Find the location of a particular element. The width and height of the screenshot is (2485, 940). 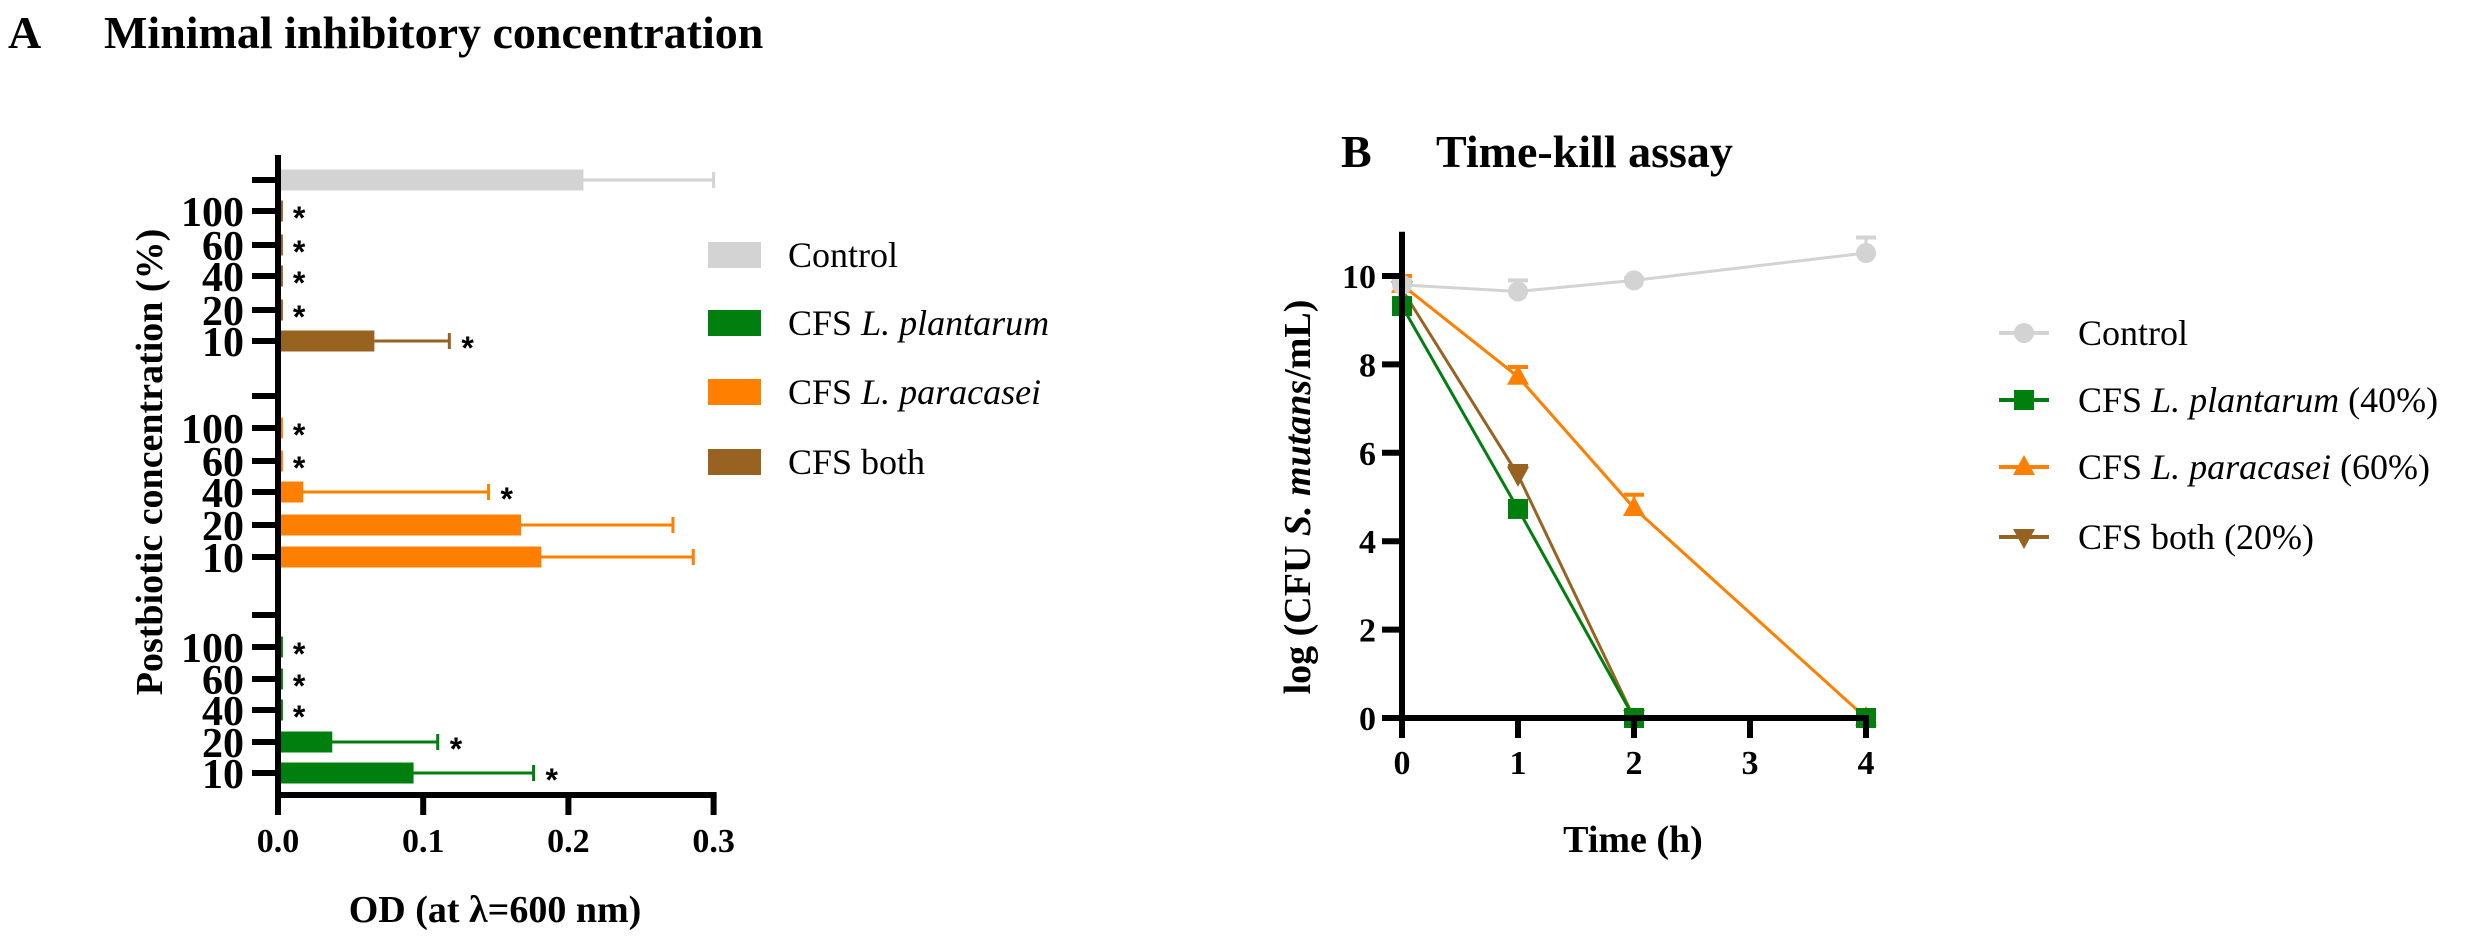

panel-b-letter: B is located at coordinates (1356, 151).